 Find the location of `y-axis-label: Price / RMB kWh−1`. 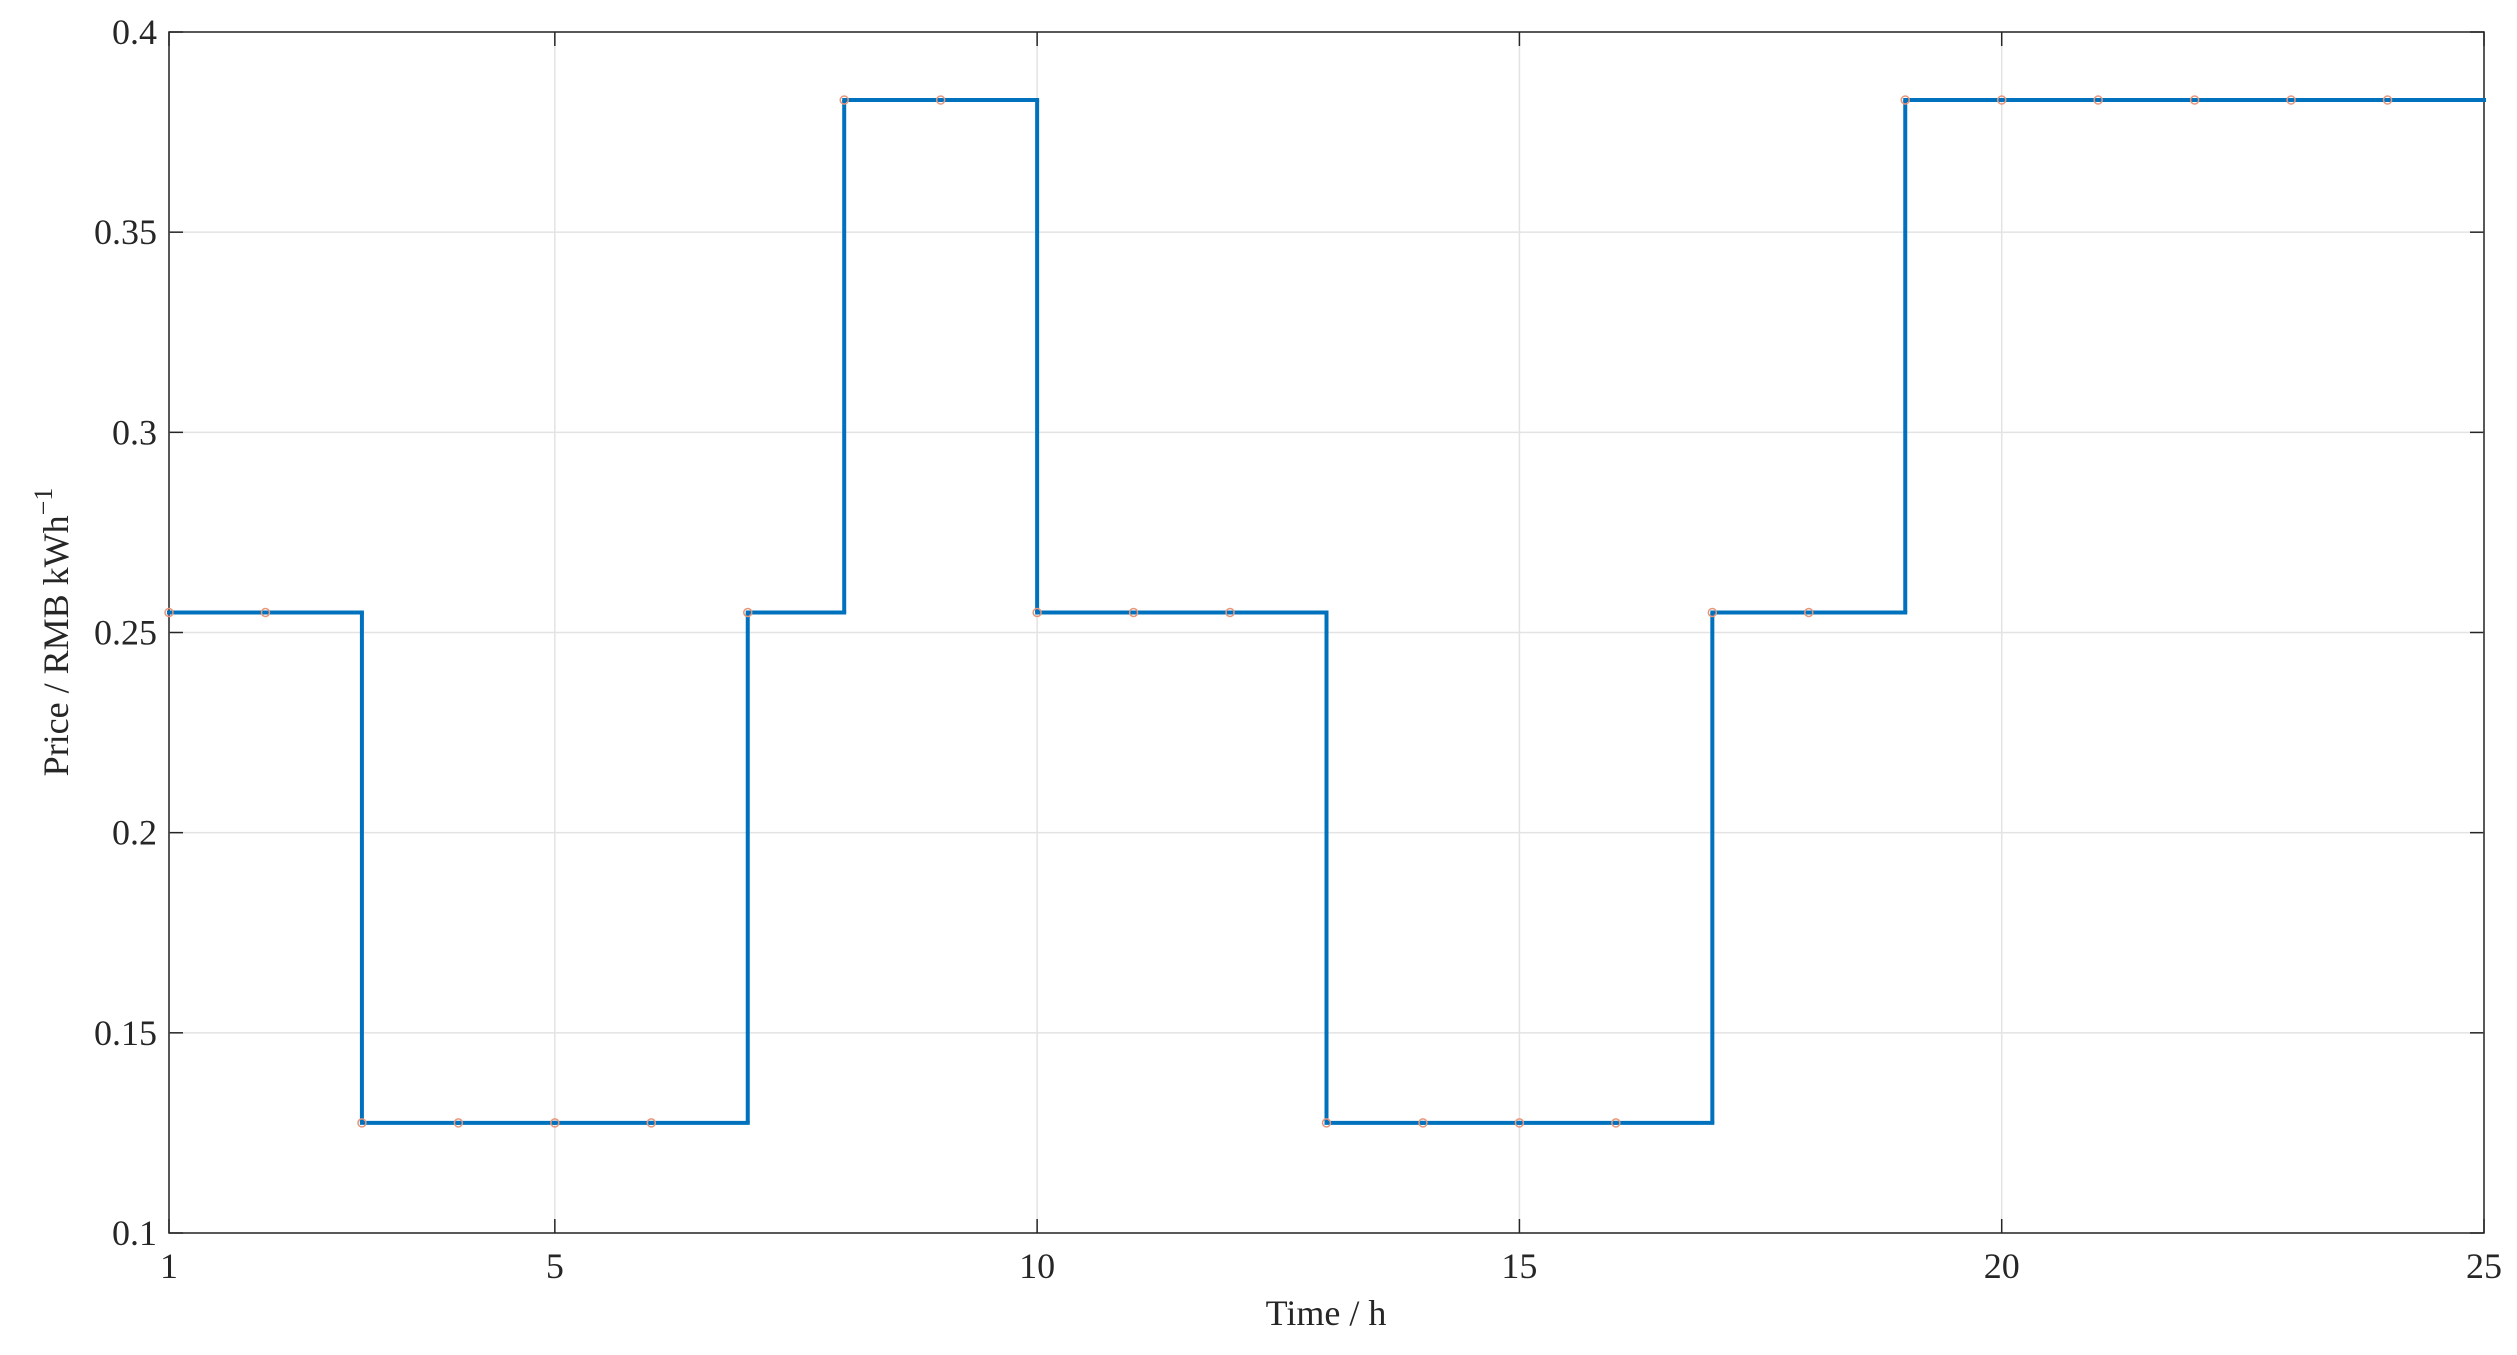

y-axis-label: Price / RMB kWh−1 is located at coordinates (52, 632).